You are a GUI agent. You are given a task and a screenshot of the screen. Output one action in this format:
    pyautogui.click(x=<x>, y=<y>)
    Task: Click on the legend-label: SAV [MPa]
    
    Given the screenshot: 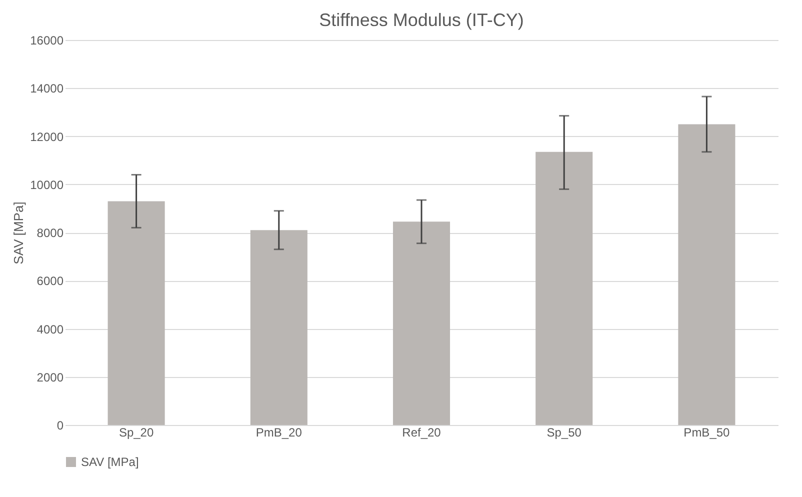 What is the action you would take?
    pyautogui.click(x=110, y=462)
    